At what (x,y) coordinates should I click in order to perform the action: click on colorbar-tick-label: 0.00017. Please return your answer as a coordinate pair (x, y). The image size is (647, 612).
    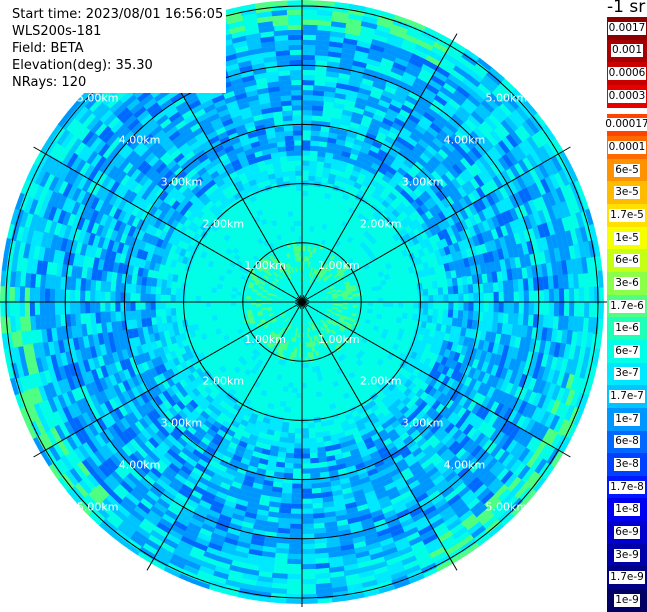
    Looking at the image, I should click on (625, 125).